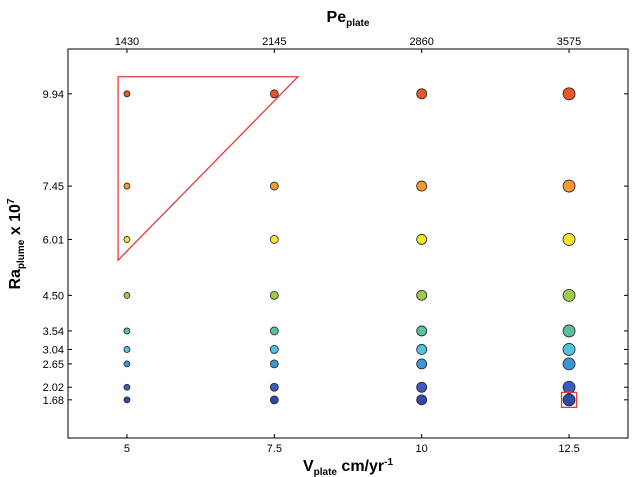 The height and width of the screenshot is (477, 639). Describe the element at coordinates (53, 388) in the screenshot. I see `y-tick-label: 2.02` at that location.